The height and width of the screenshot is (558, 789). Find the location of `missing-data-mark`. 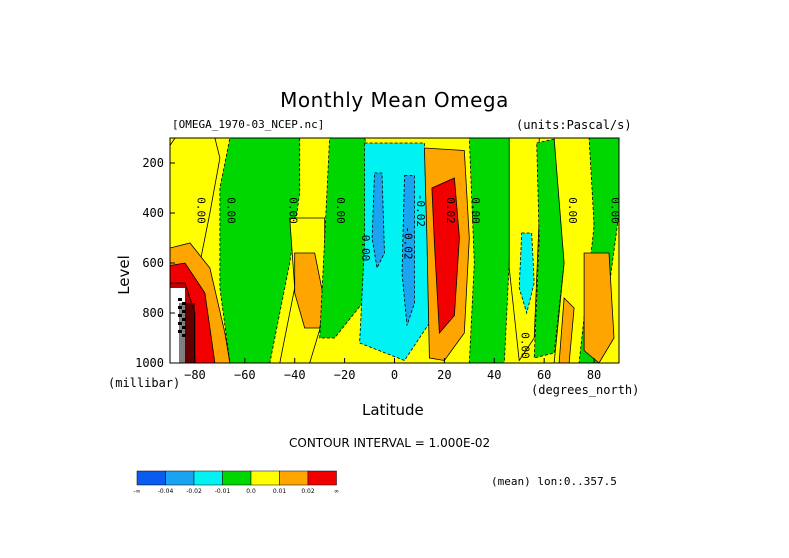

missing-data-mark is located at coordinates (180, 299).